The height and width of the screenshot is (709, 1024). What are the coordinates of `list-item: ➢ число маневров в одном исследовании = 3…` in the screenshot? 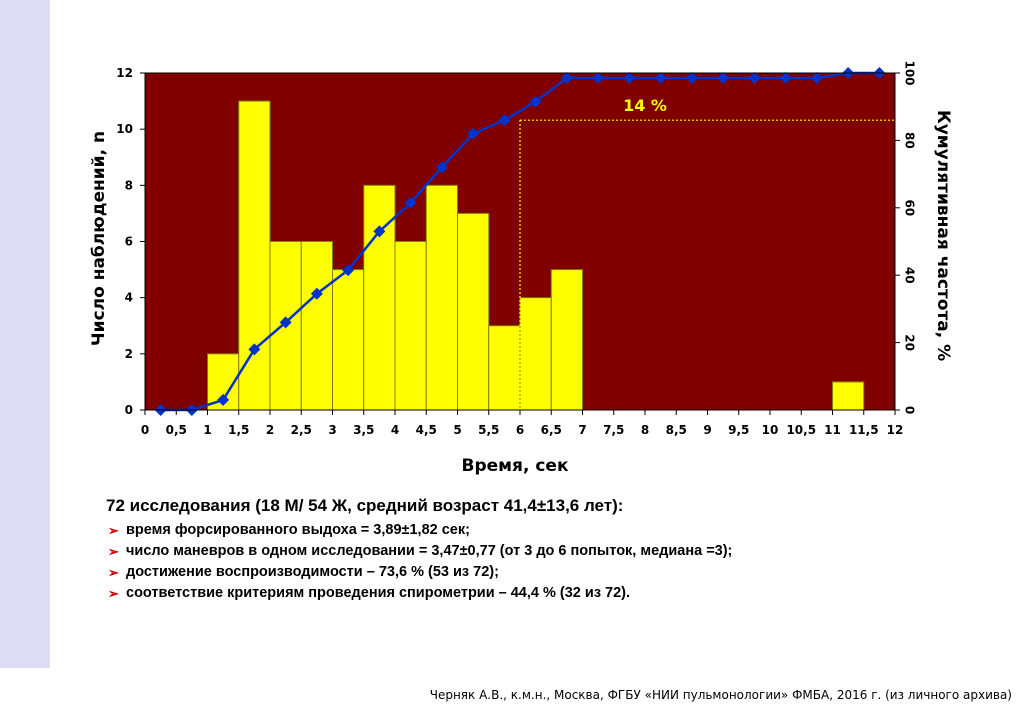 It's located at (546, 551).